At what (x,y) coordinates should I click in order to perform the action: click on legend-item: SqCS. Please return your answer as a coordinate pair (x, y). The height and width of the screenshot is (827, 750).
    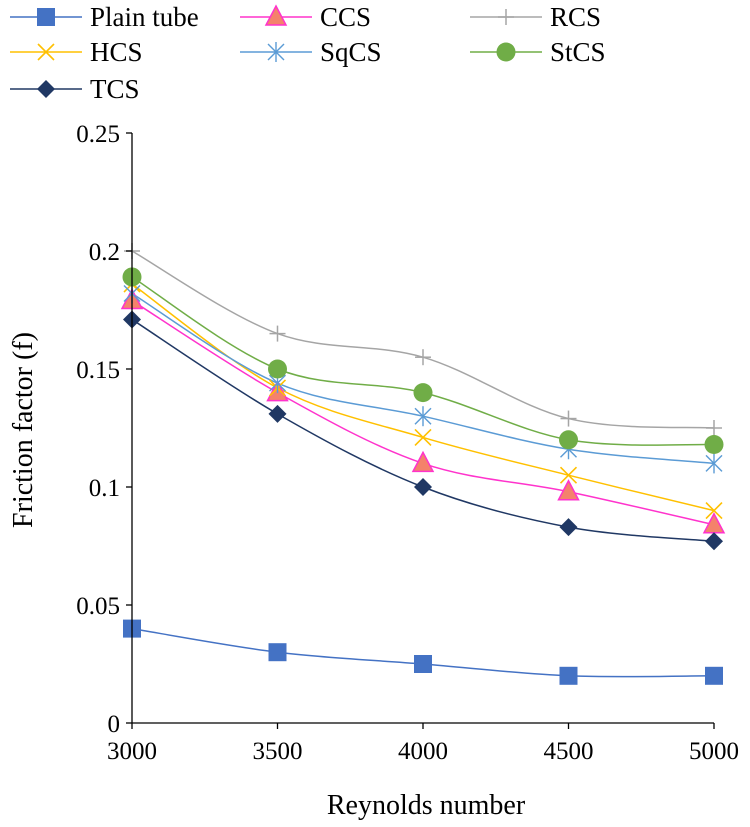
    Looking at the image, I should click on (311, 52).